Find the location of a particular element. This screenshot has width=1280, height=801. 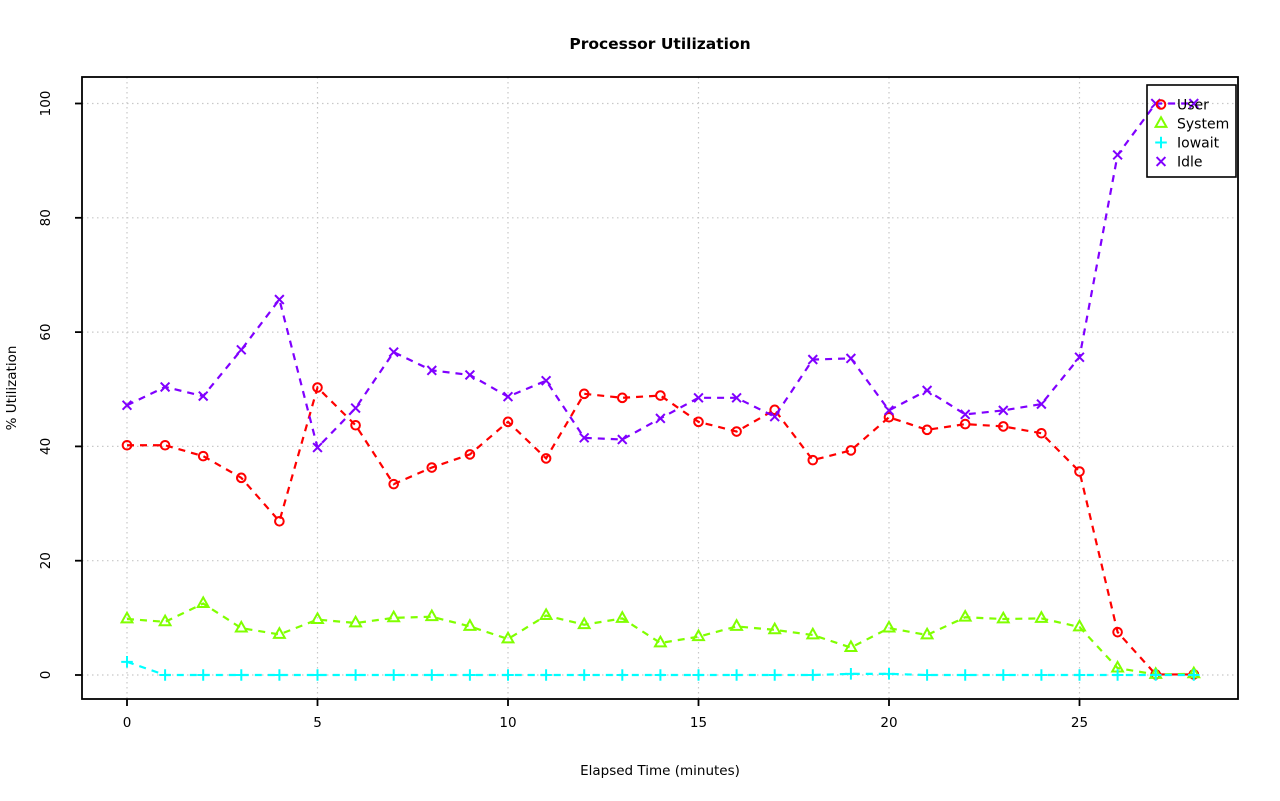

legend-item-iowait: Iowait is located at coordinates (1187, 144).